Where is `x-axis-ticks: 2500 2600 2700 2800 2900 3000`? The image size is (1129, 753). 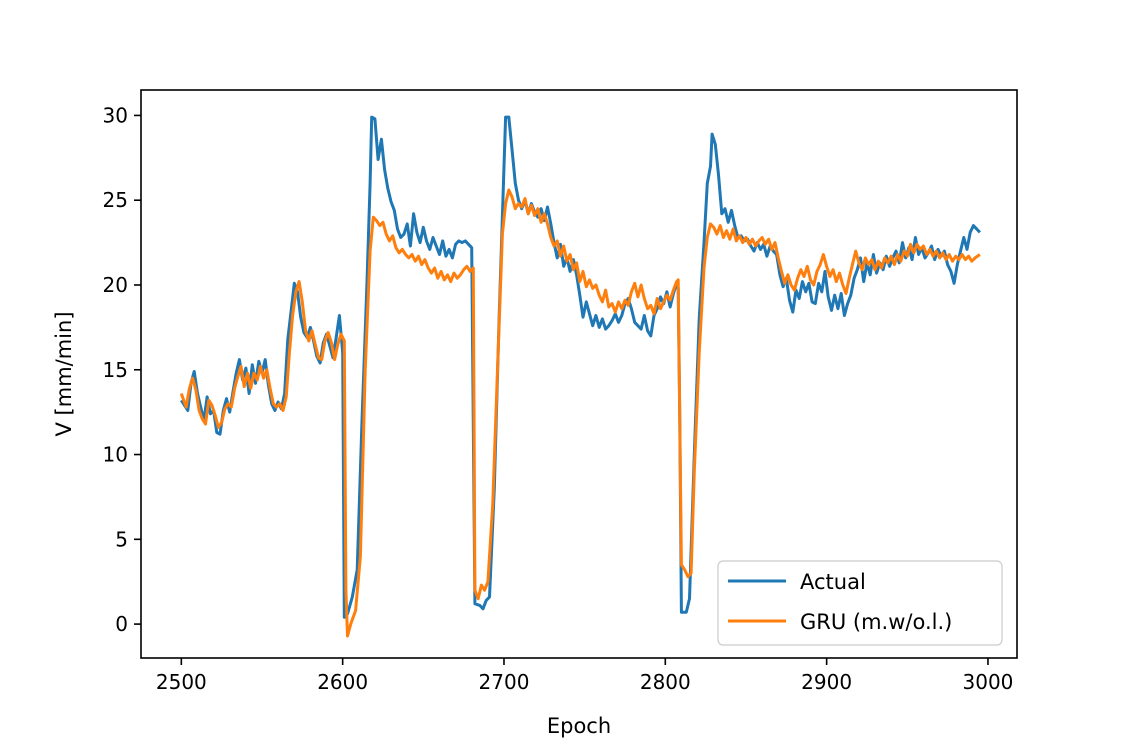
x-axis-ticks: 2500 2600 2700 2800 2900 3000 is located at coordinates (585, 676).